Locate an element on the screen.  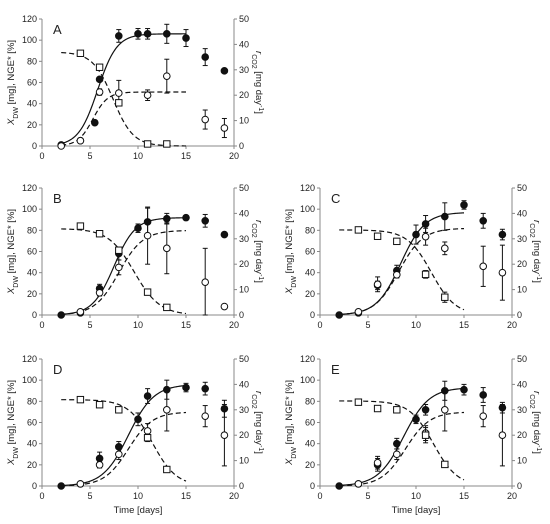
panel-label: A is located at coordinates (57, 29).